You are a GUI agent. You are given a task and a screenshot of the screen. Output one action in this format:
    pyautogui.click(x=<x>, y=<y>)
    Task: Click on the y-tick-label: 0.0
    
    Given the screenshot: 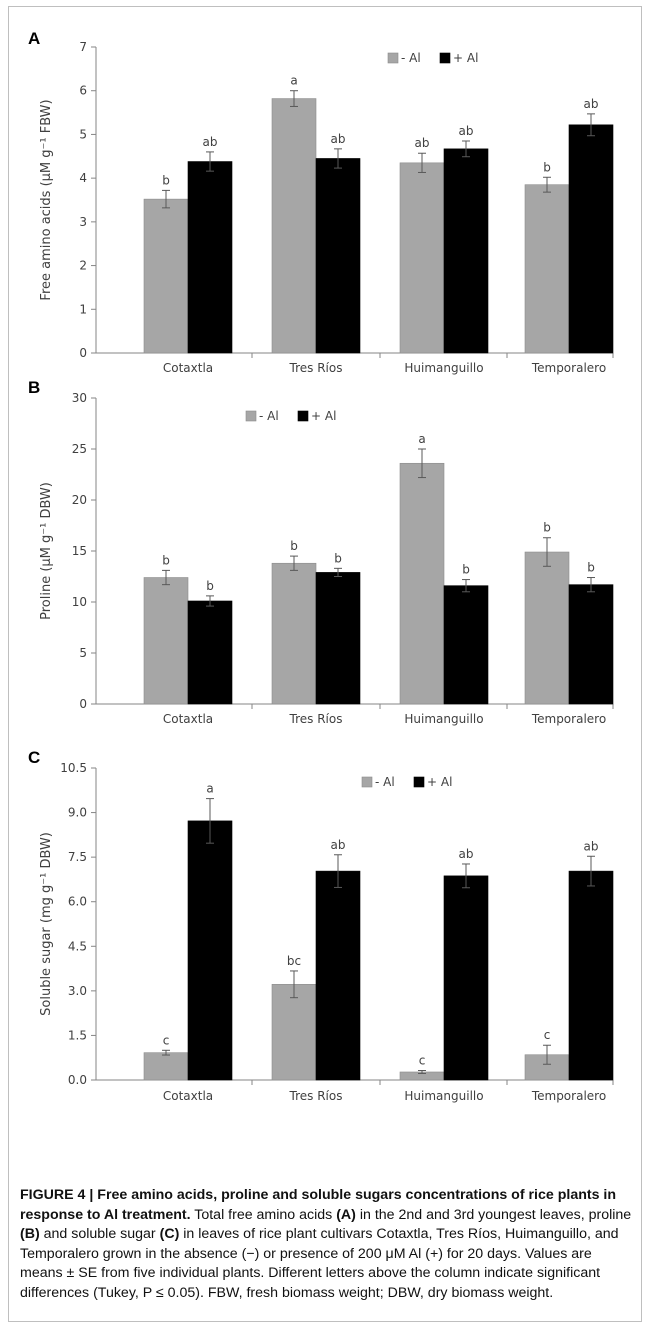 What is the action you would take?
    pyautogui.click(x=77, y=1080)
    